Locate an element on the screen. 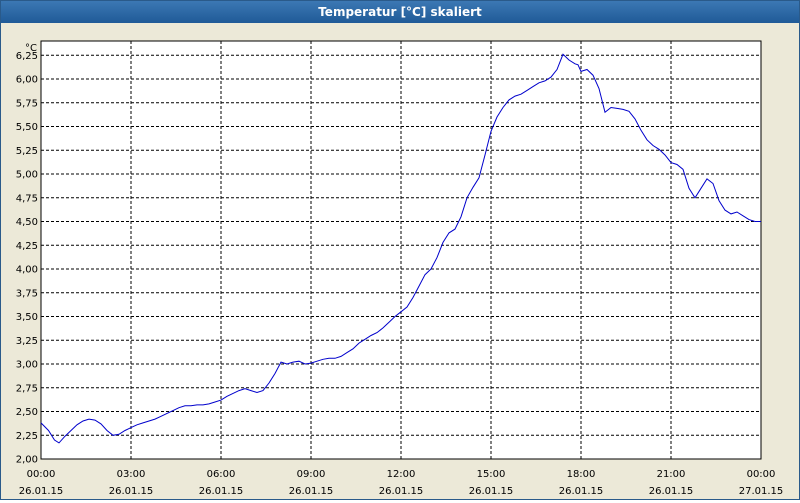 The image size is (800, 503). y-tick-label: 4,75 is located at coordinates (27, 198).